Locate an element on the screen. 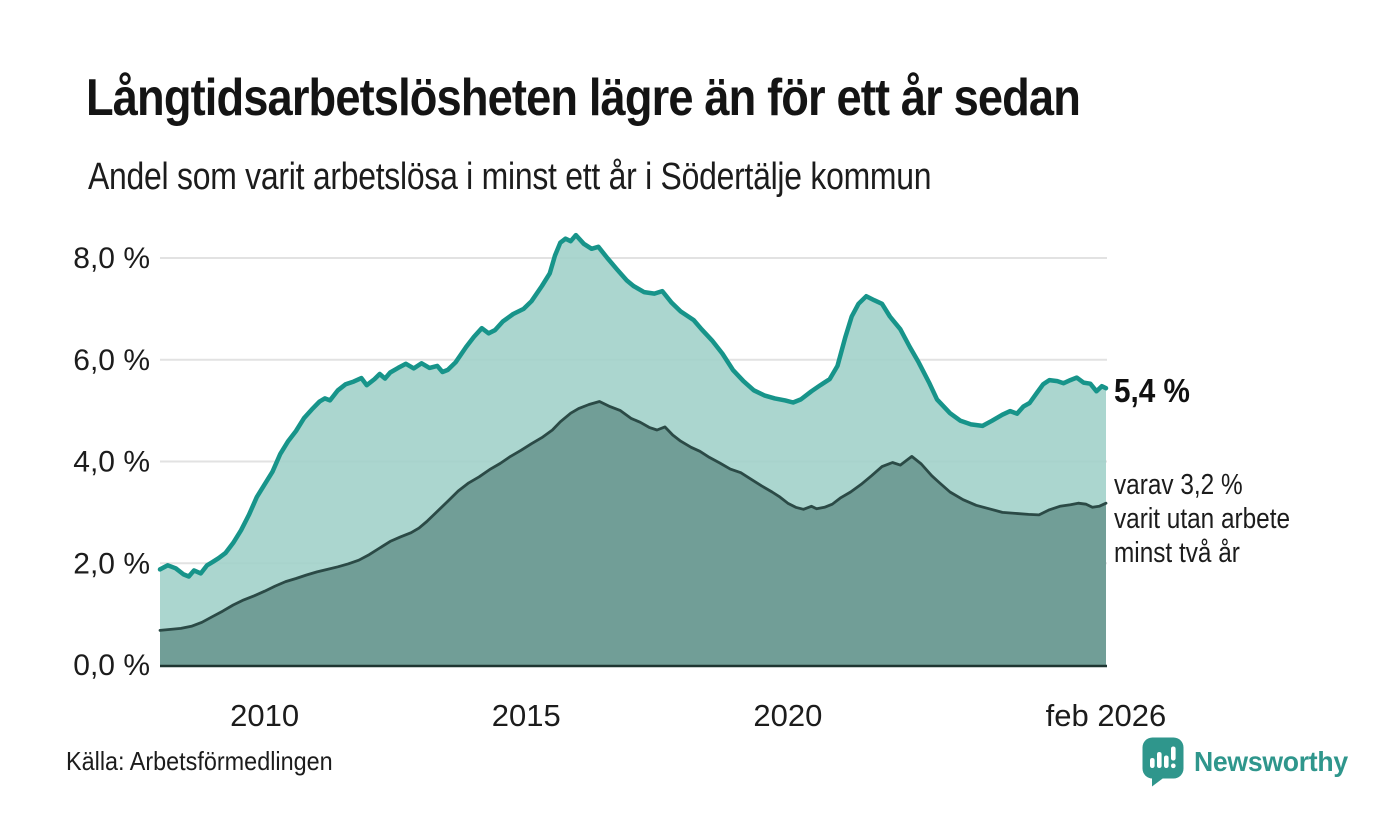 This screenshot has height=840, width=1400. x-tick-label: 2020 is located at coordinates (787, 715).